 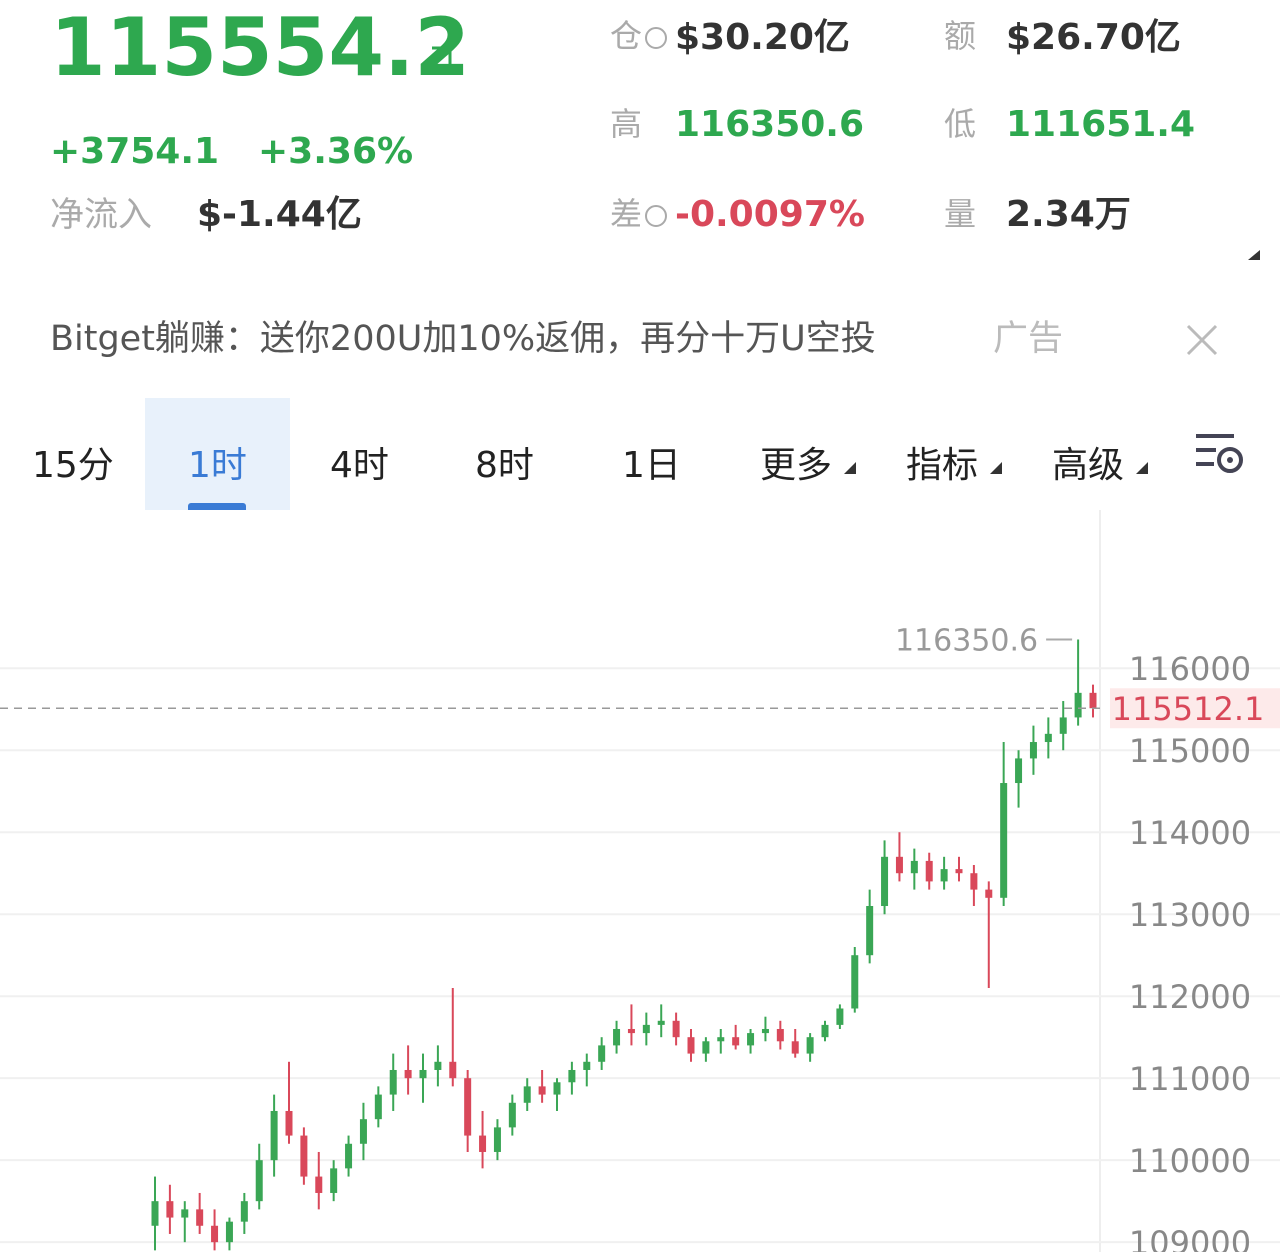 What do you see at coordinates (942, 465) in the screenshot?
I see `tab: 指标` at bounding box center [942, 465].